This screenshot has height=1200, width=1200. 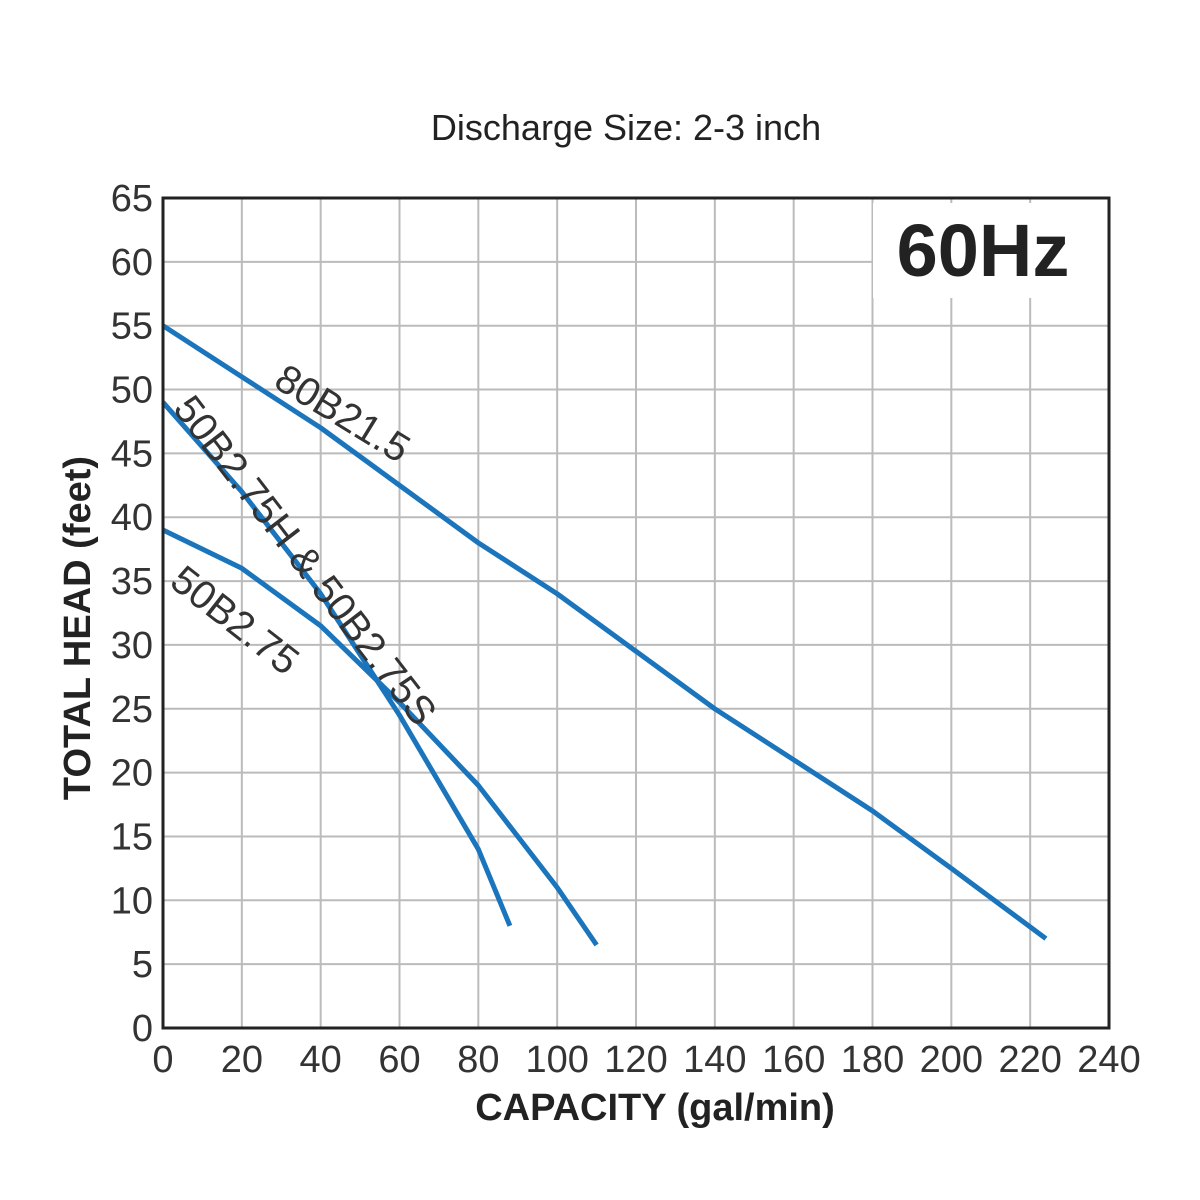 I want to click on x-tick-label: 20, so click(x=242, y=1060).